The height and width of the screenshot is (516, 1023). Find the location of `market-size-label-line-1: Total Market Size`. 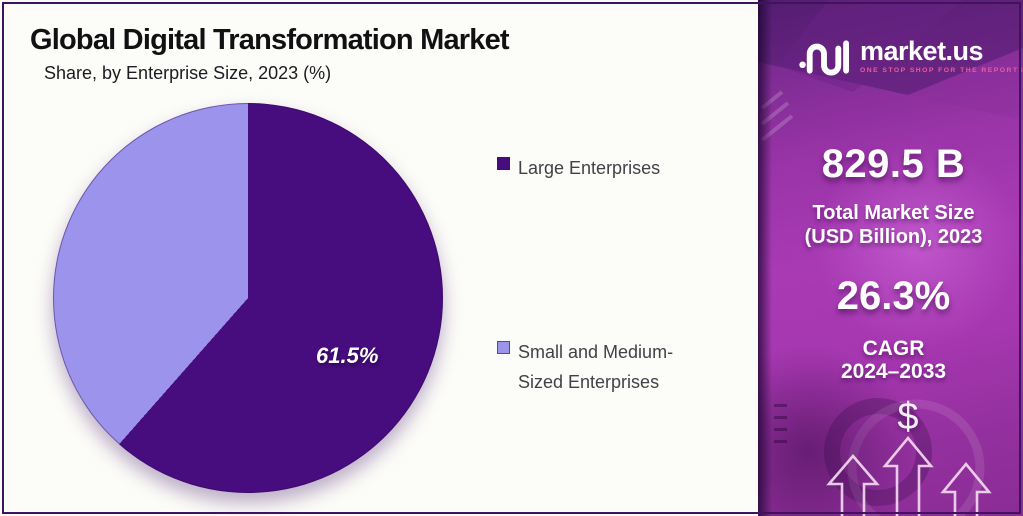

market-size-label-line-1: Total Market Size is located at coordinates (893, 213).